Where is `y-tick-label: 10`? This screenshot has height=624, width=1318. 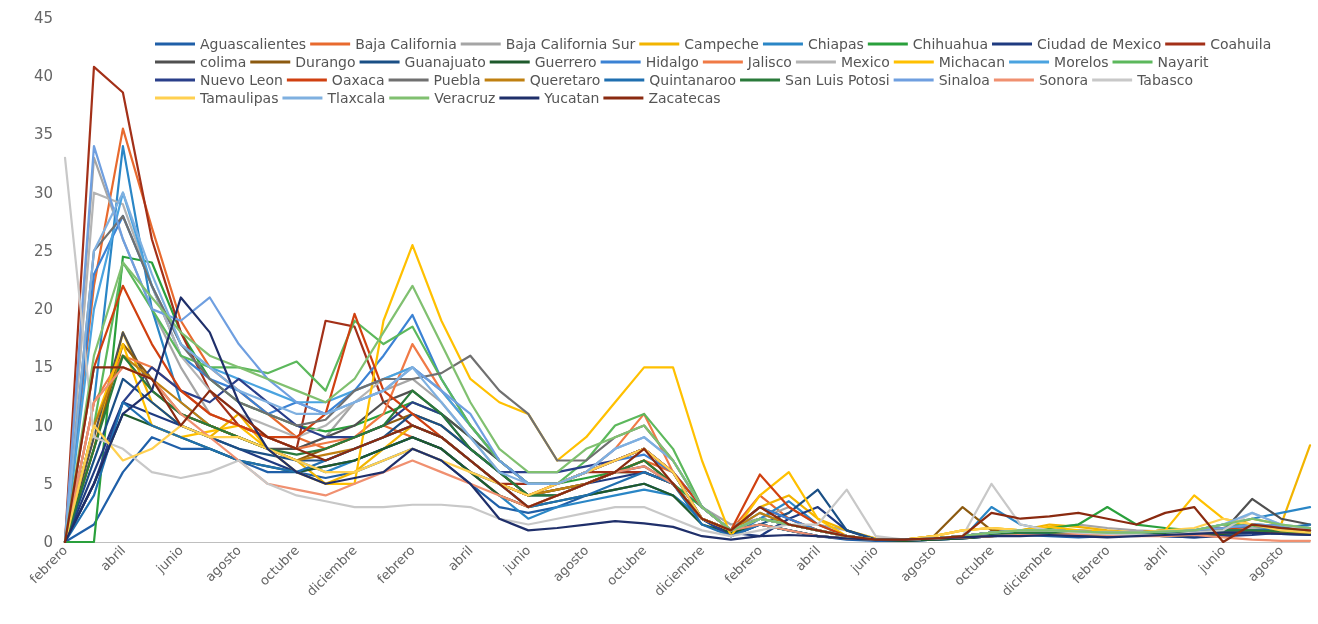
y-tick-label: 10 is located at coordinates (43, 425).